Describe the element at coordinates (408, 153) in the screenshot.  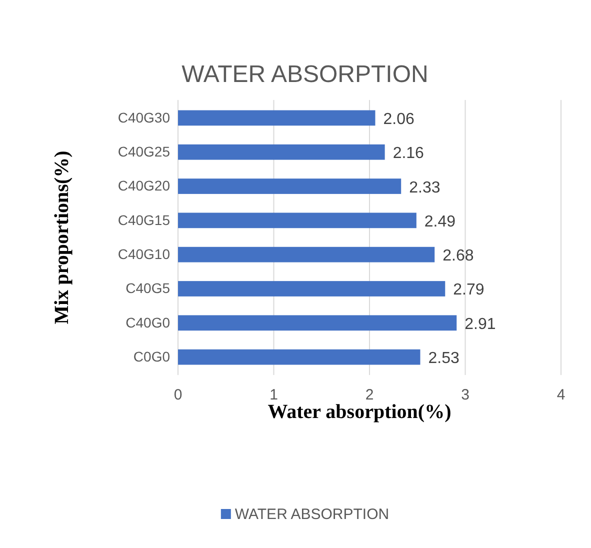
I see `data-label: 2.16` at that location.